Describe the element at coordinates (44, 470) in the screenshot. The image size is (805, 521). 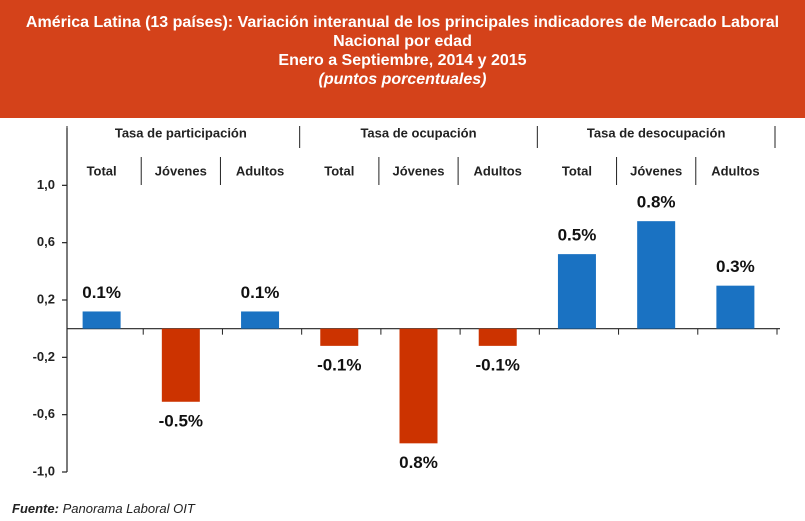
I see `y-tick-label: -1,0` at that location.